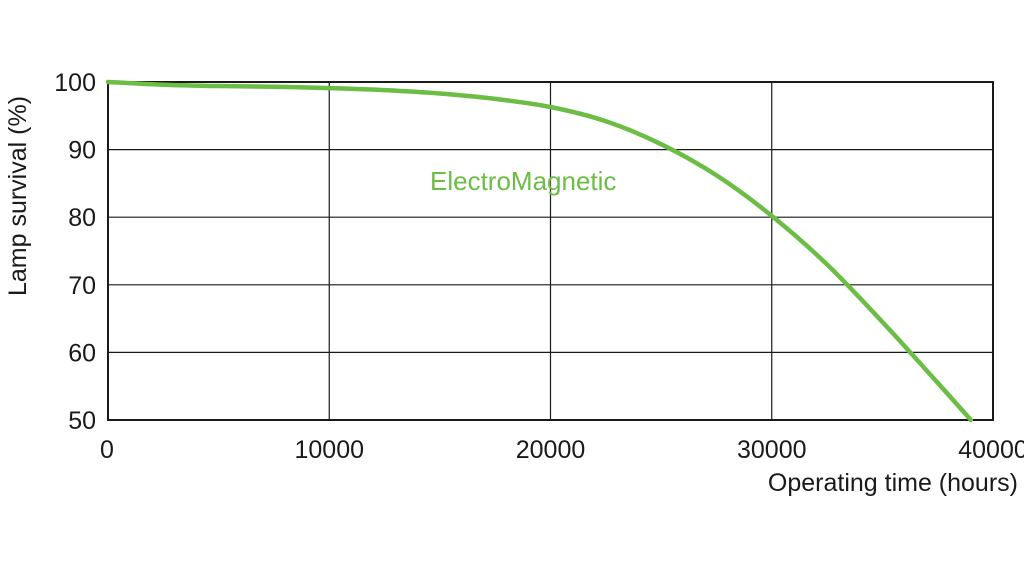 This screenshot has width=1024, height=583. What do you see at coordinates (329, 450) in the screenshot?
I see `x-tick-label: 10000` at bounding box center [329, 450].